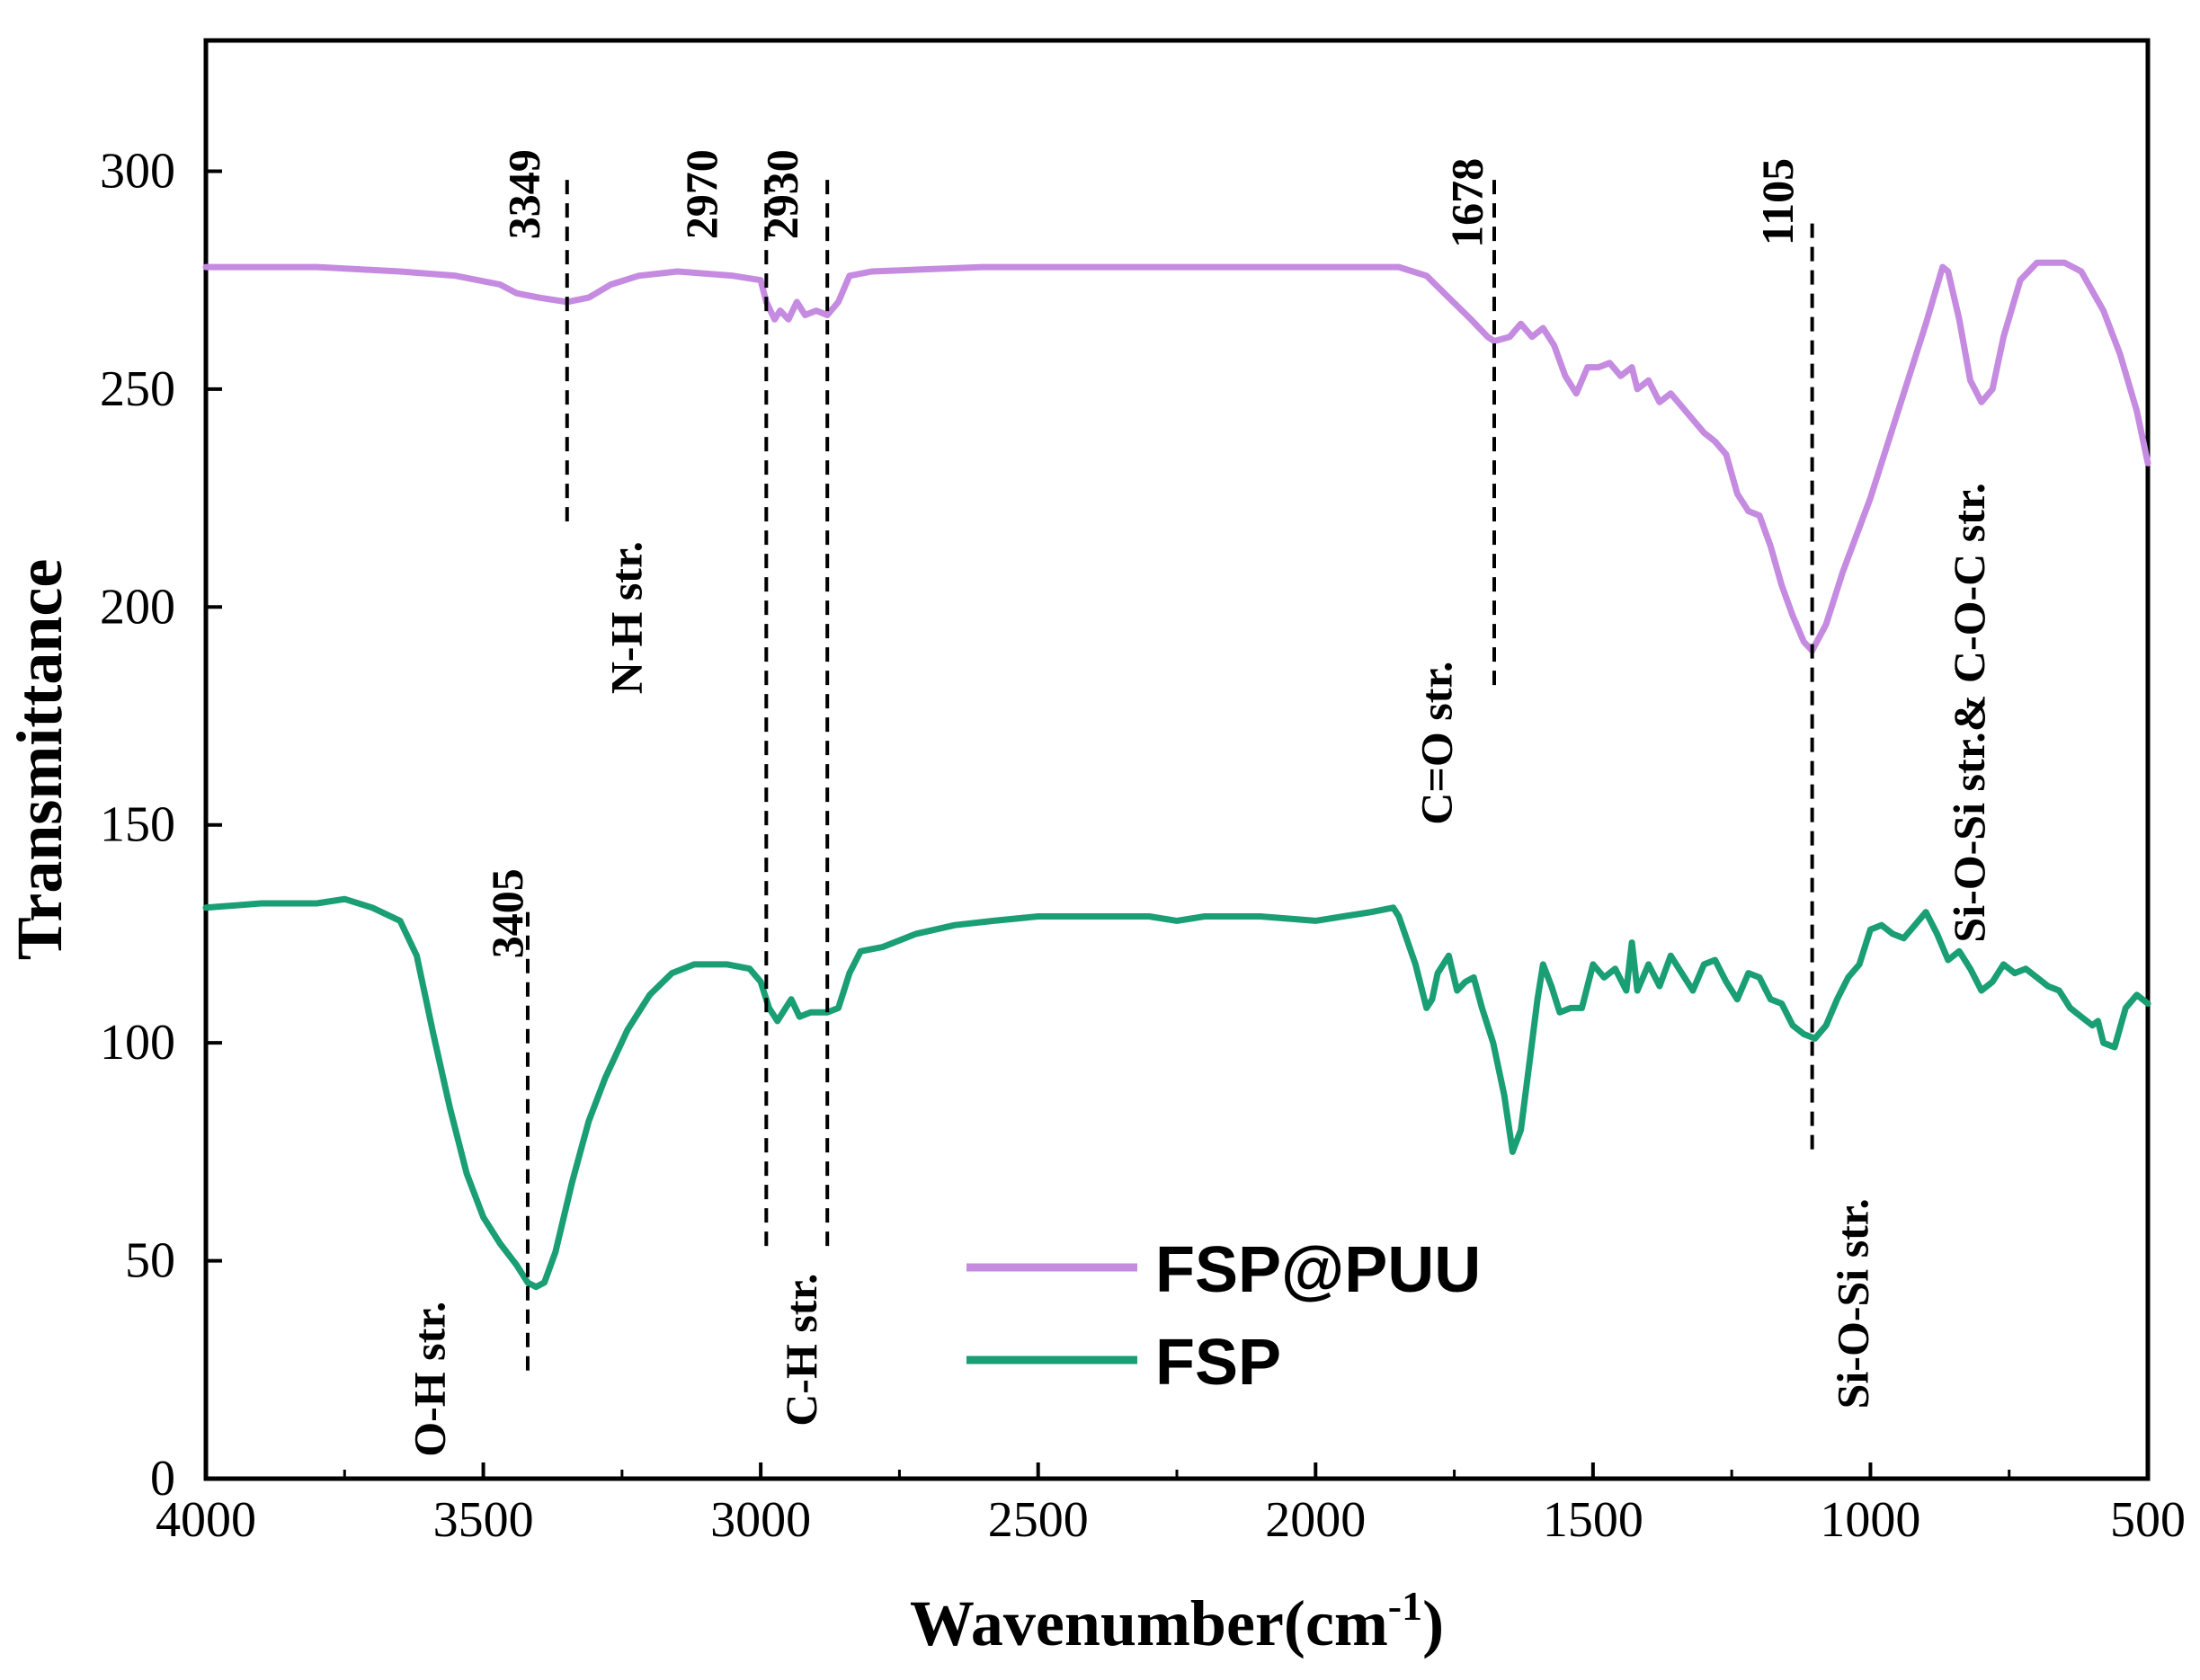  Describe the element at coordinates (1467, 203) in the screenshot. I see `annotation-label: 1678` at that location.